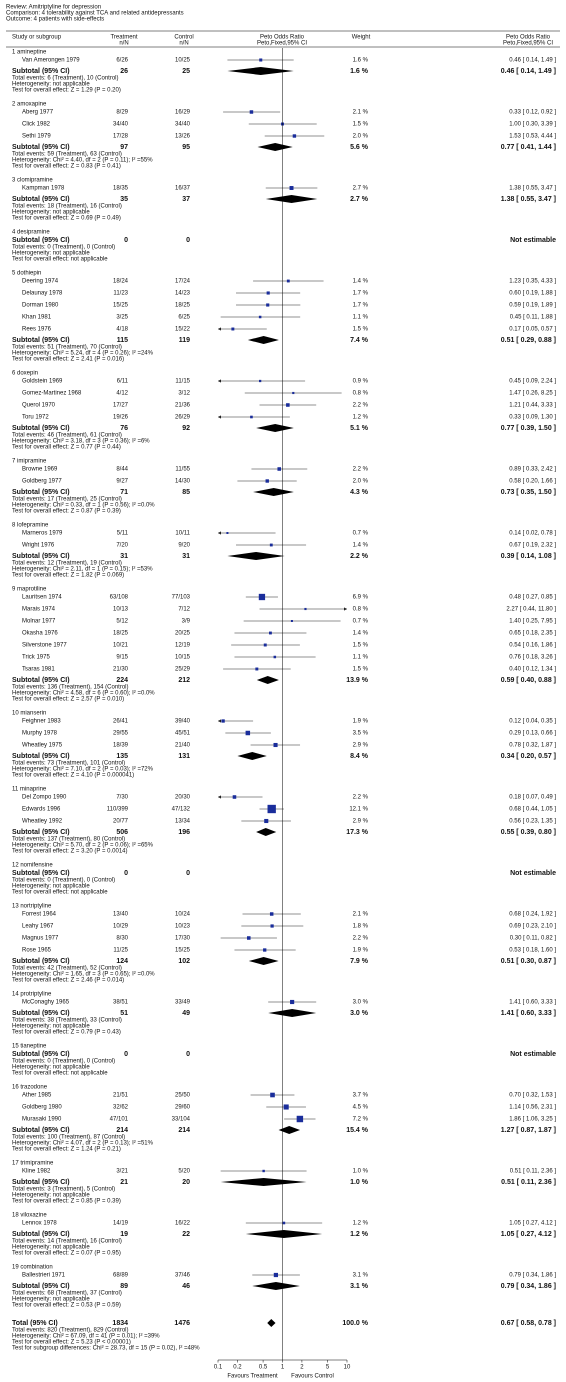 The image size is (566, 1382). Describe the element at coordinates (37, 1096) in the screenshot. I see `study-name: Ather 1985` at that location.